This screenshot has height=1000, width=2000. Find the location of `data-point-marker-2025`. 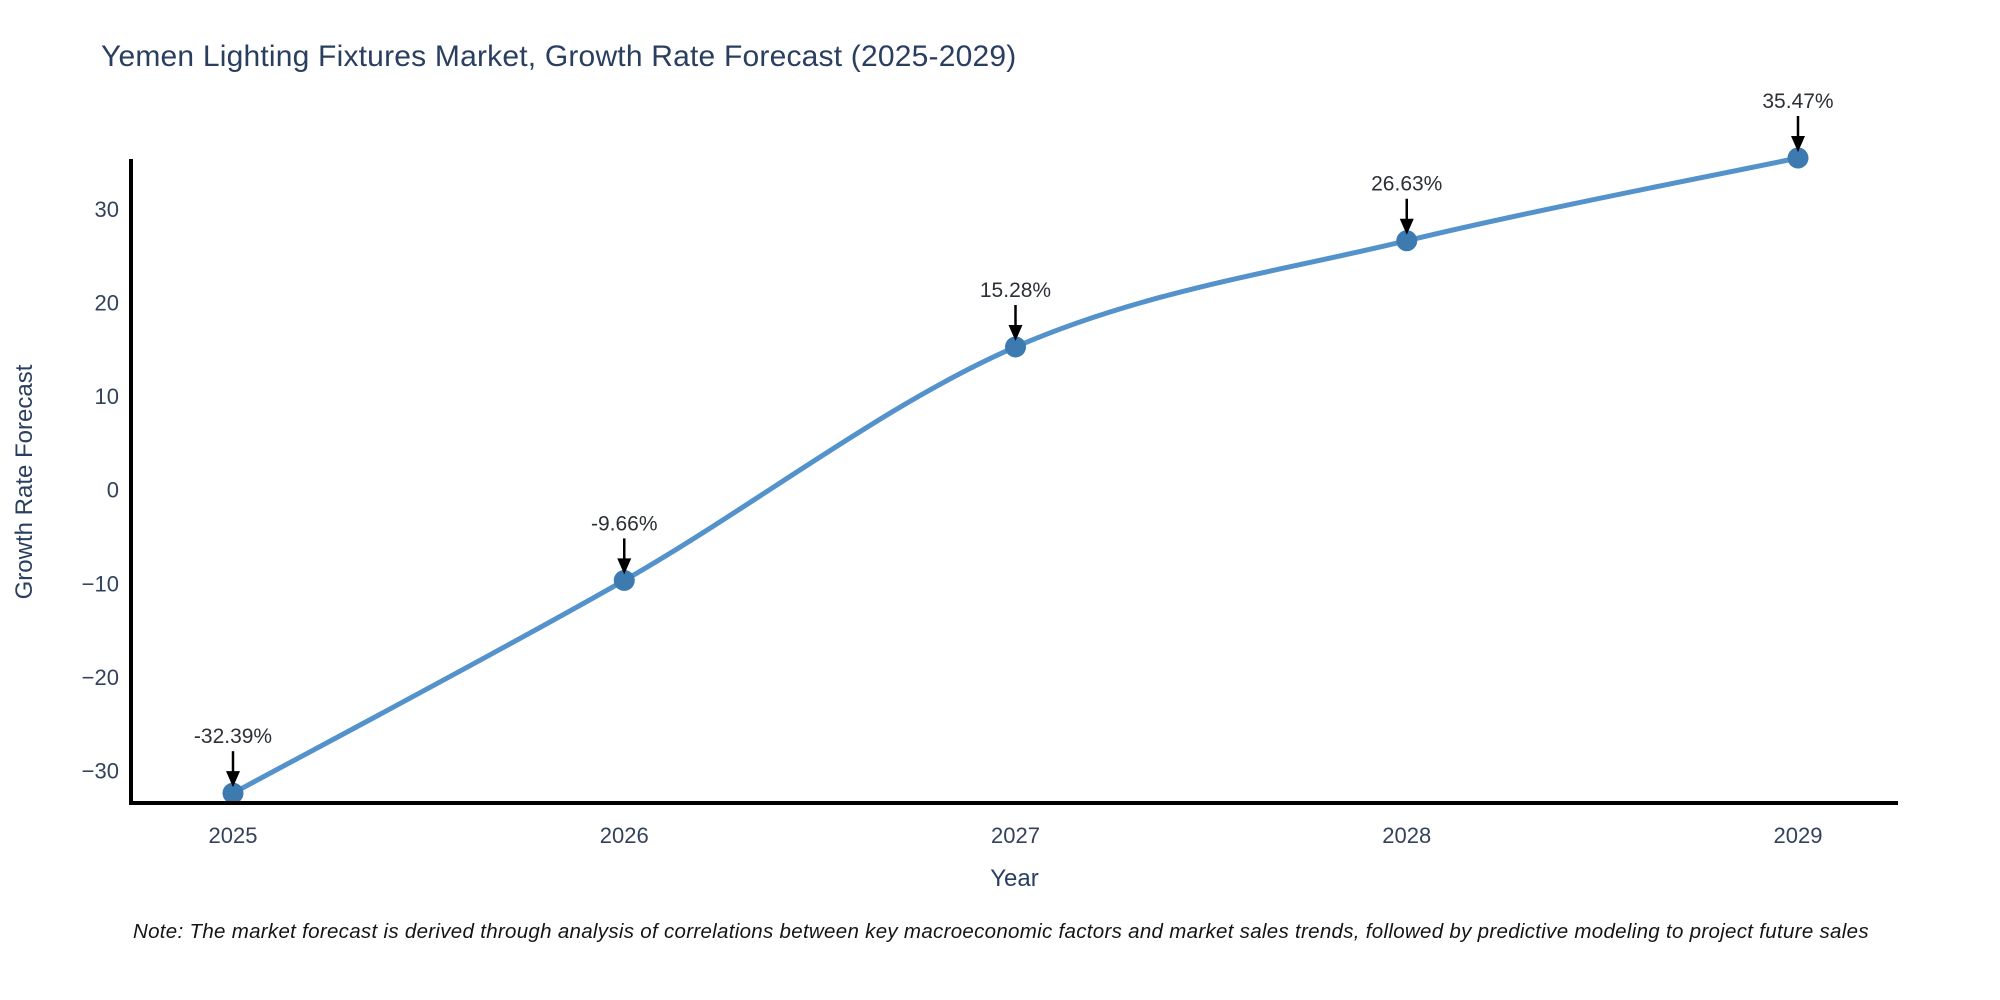

data-point-marker-2025 is located at coordinates (233, 793).